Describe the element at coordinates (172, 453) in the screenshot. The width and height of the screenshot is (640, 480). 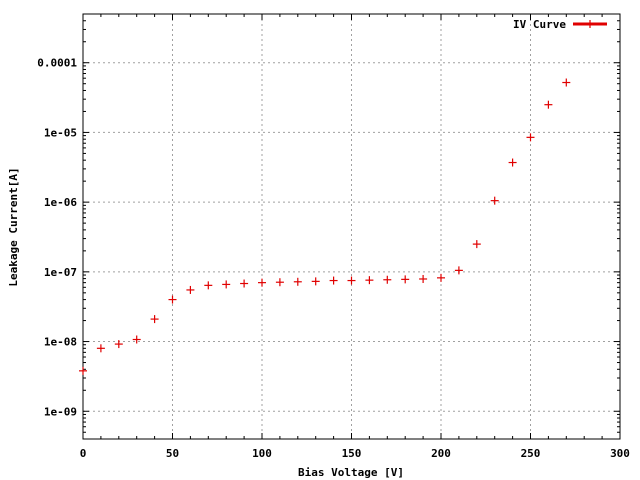
I see `x-tick-label: 50` at that location.